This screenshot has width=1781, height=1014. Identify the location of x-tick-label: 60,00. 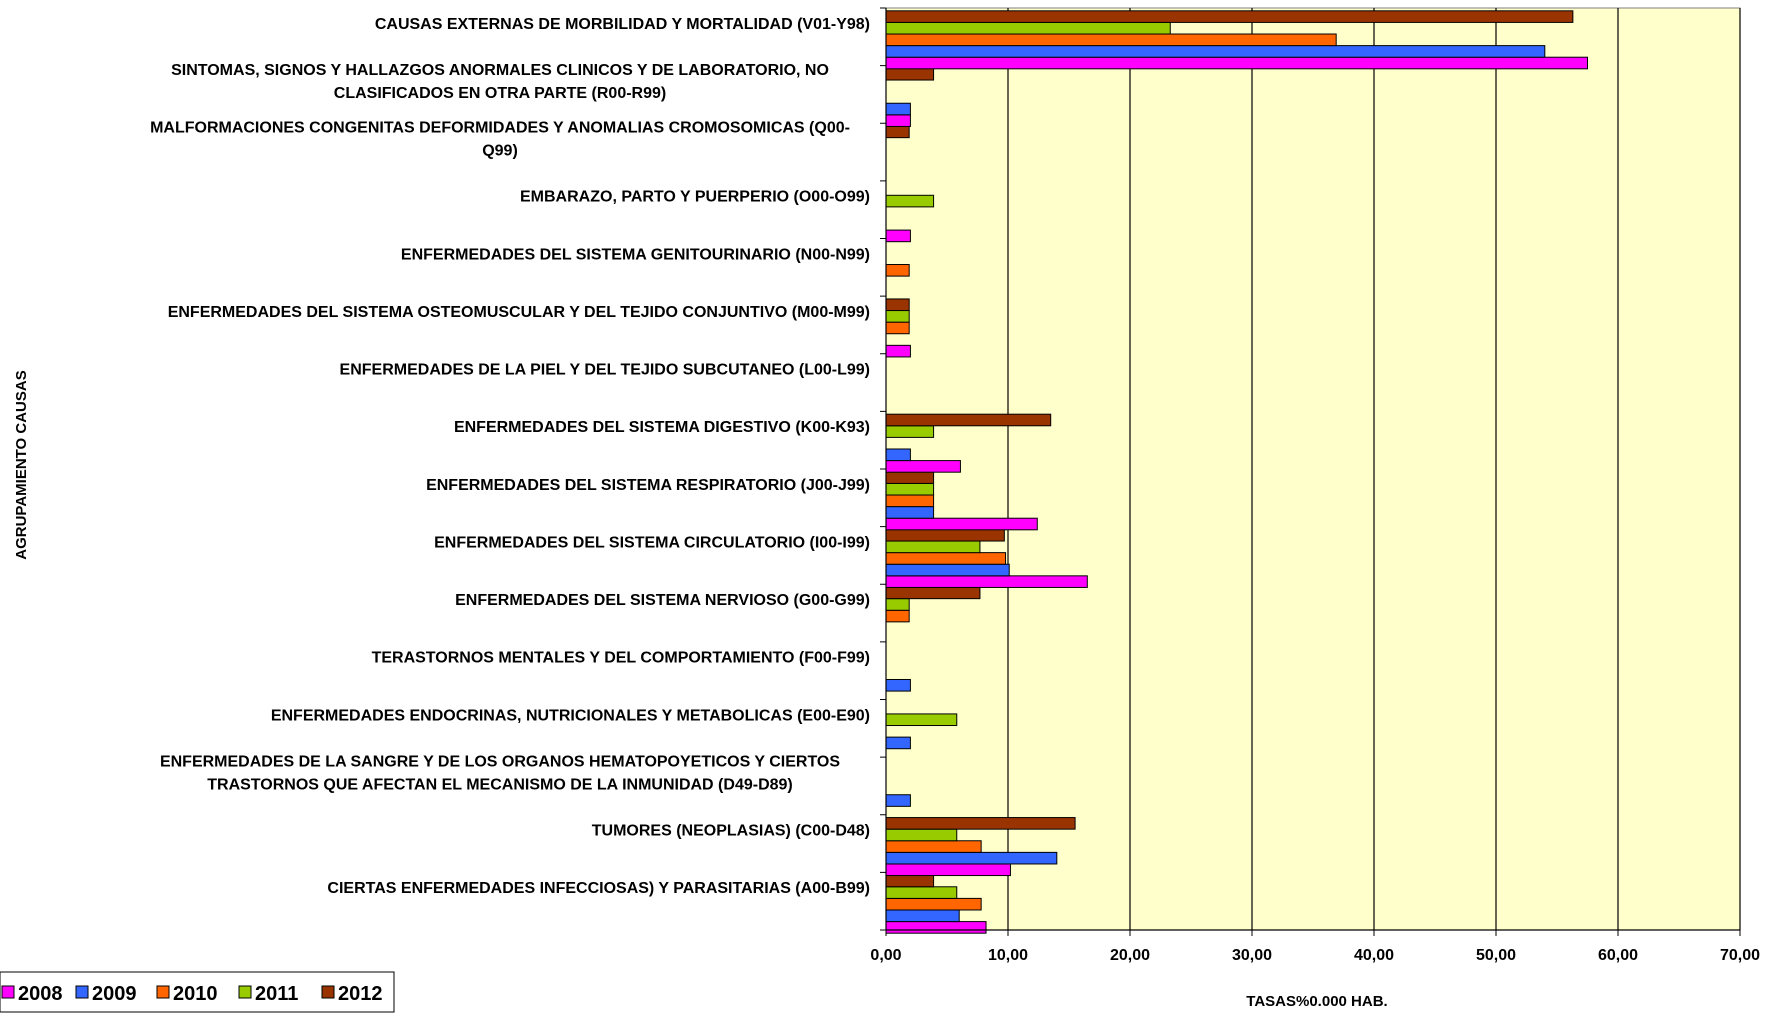
(1618, 955).